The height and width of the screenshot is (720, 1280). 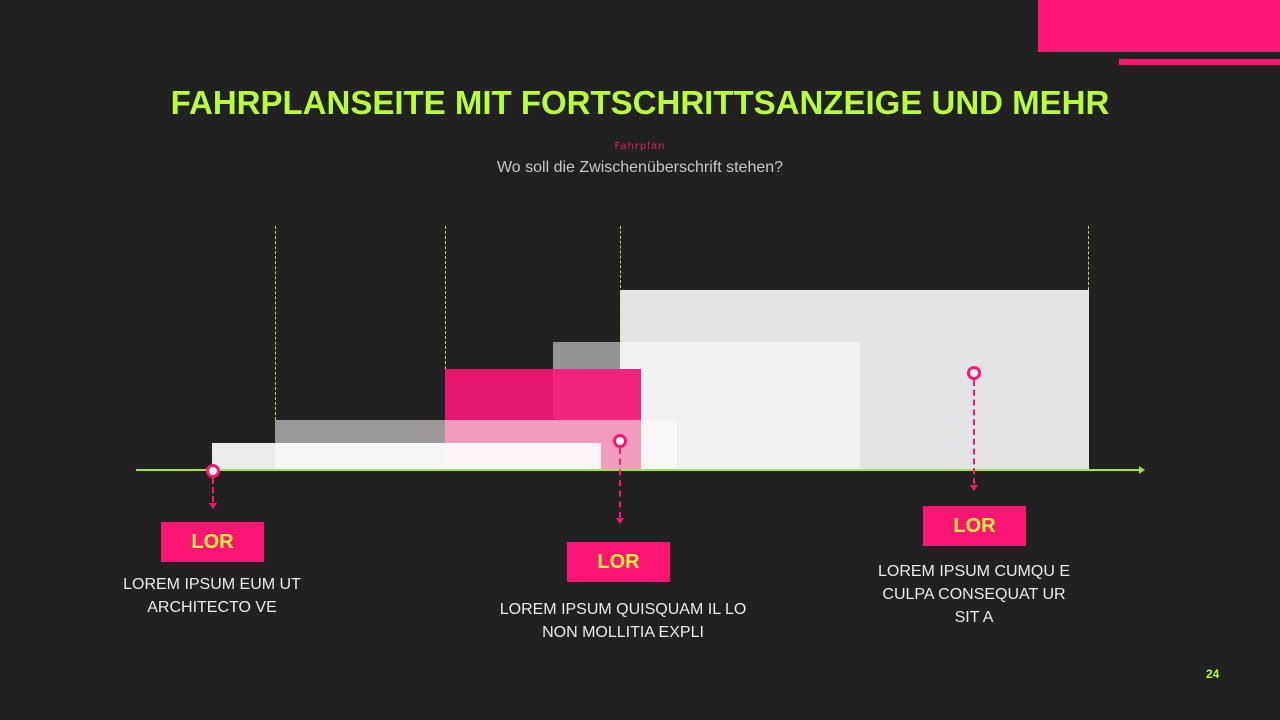 What do you see at coordinates (499, 394) in the screenshot?
I see `phase-block-pink-strong` at bounding box center [499, 394].